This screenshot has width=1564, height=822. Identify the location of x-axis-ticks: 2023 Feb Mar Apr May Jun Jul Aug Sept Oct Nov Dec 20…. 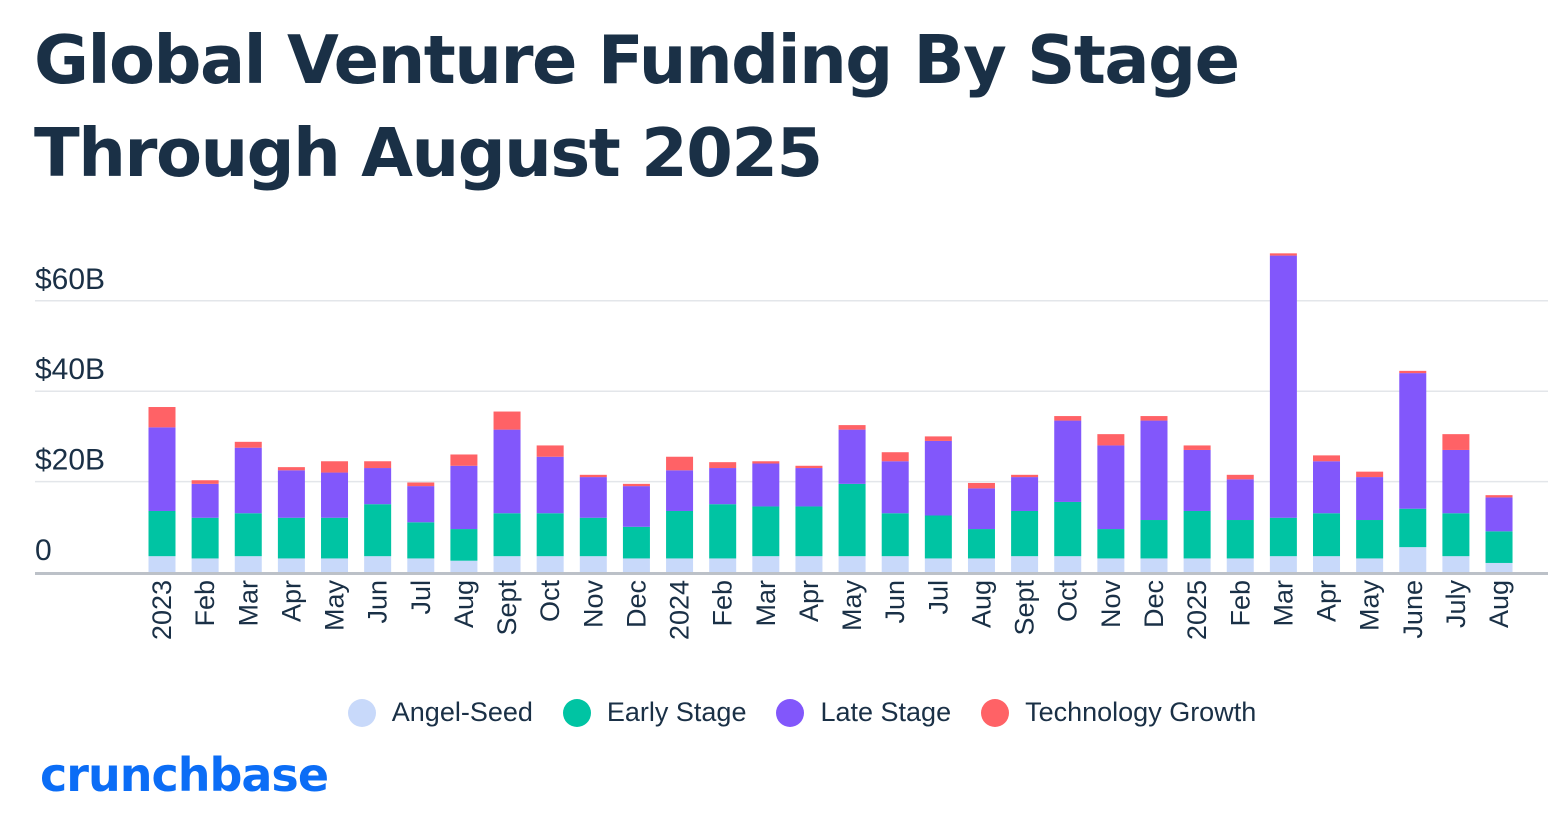
(830, 610).